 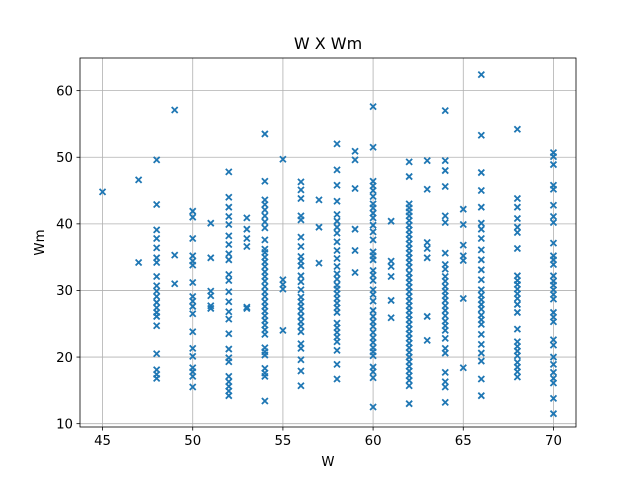 What do you see at coordinates (64, 291) in the screenshot?
I see `y-tick-label: 30` at bounding box center [64, 291].